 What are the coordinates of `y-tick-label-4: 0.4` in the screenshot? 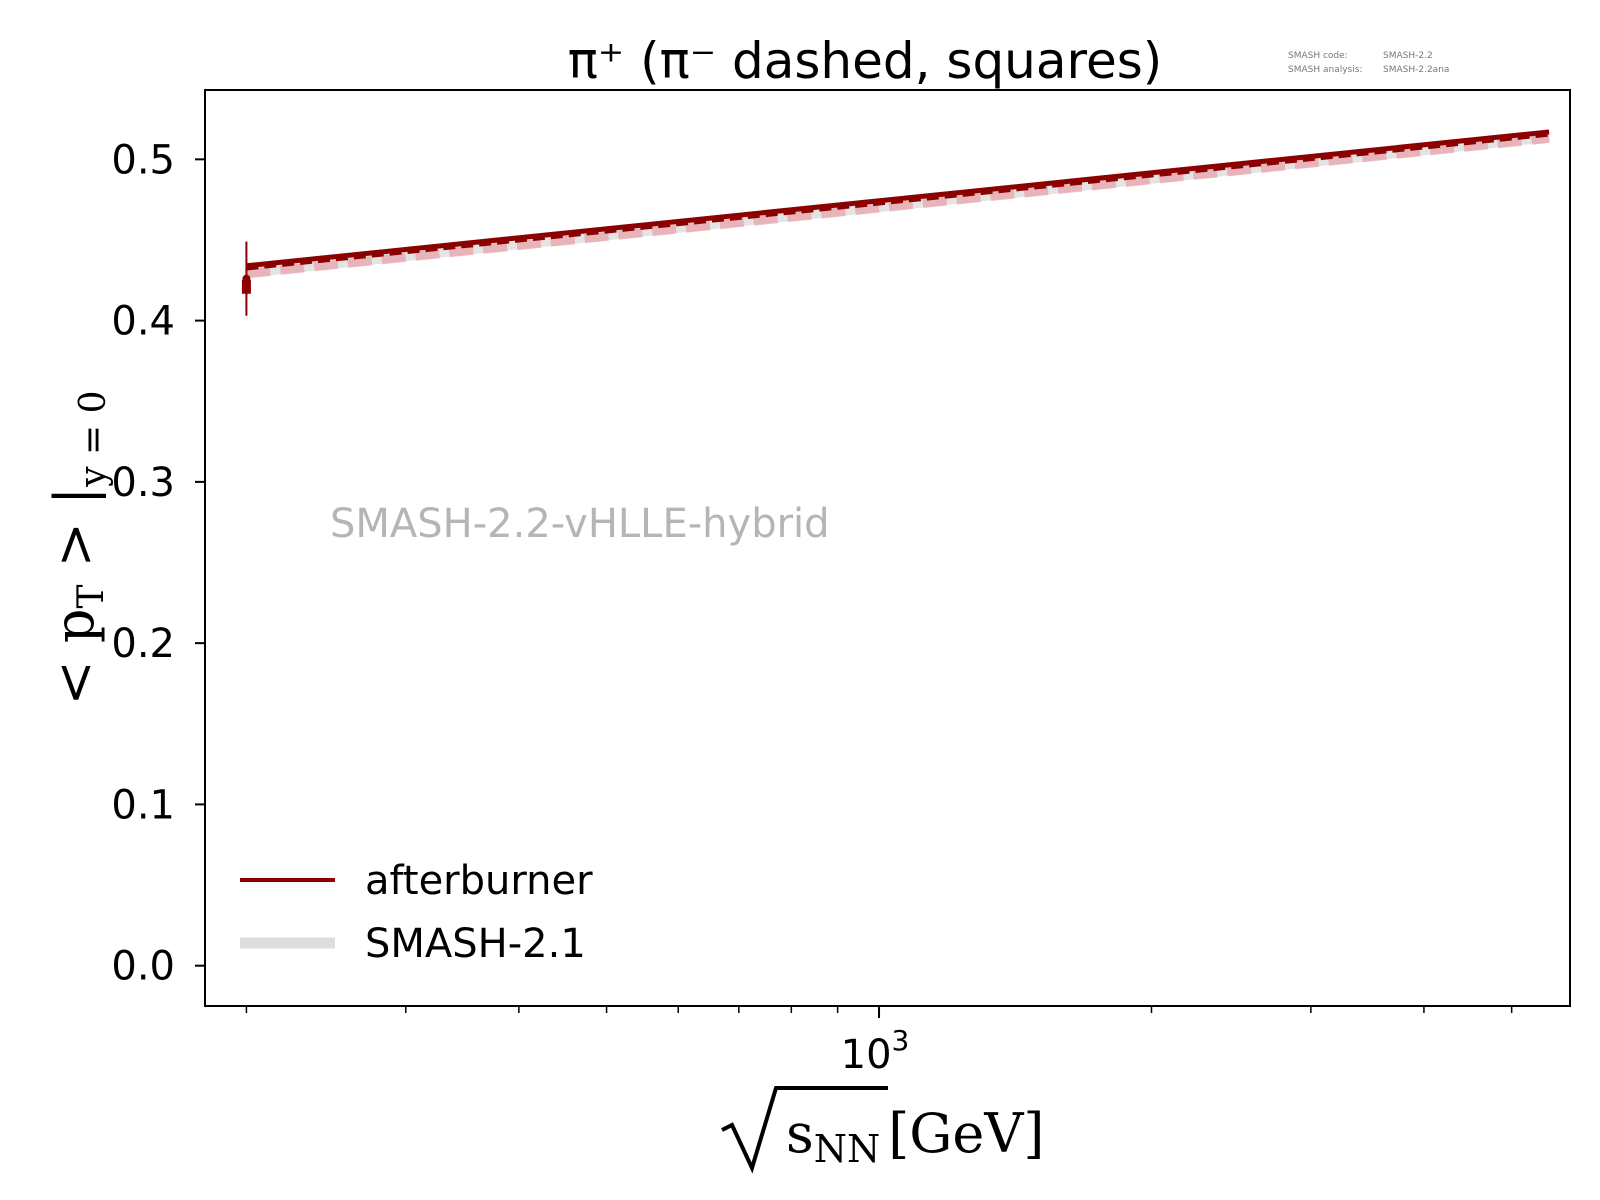 It's located at (143, 322).